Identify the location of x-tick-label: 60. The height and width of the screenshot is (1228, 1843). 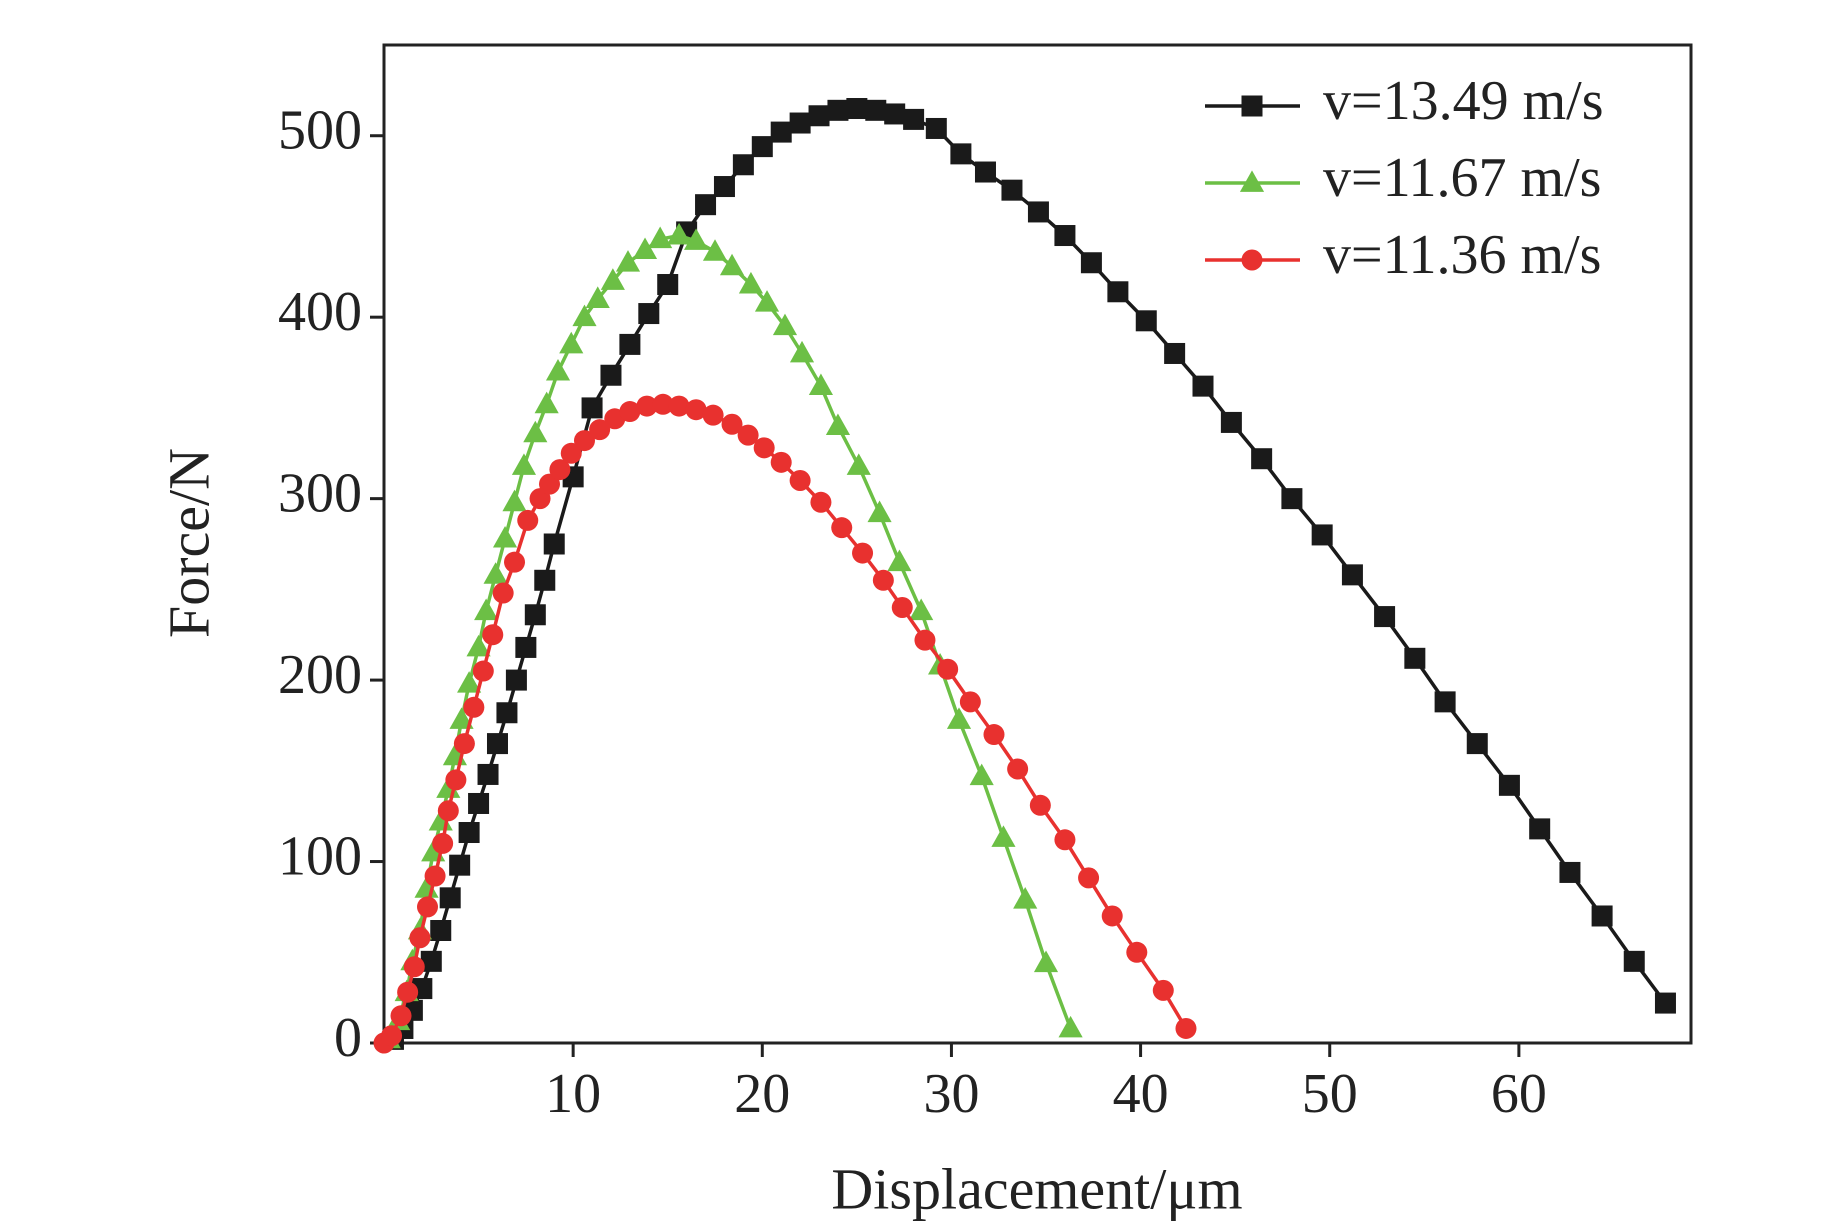
(1519, 1094).